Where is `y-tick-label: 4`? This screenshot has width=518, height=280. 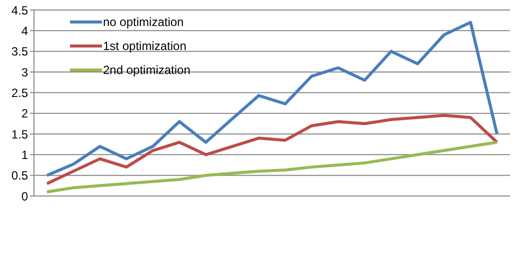 y-tick-label: 4 is located at coordinates (24, 31).